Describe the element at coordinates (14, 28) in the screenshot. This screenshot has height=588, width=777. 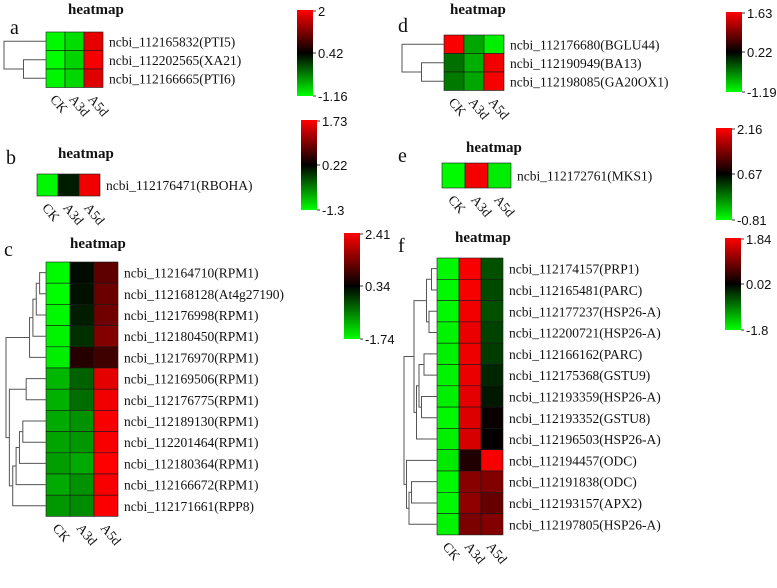
I see `panel-letter: a` at that location.